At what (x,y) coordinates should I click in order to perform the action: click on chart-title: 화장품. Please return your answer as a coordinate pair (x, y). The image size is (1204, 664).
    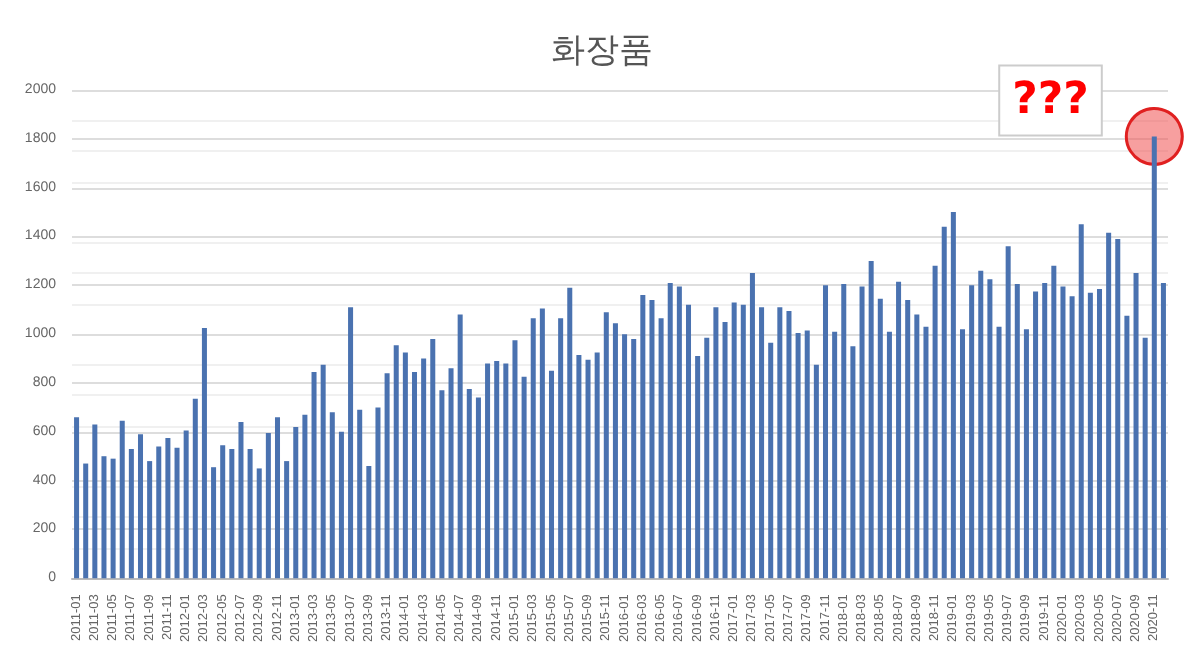
    Looking at the image, I should click on (602, 51).